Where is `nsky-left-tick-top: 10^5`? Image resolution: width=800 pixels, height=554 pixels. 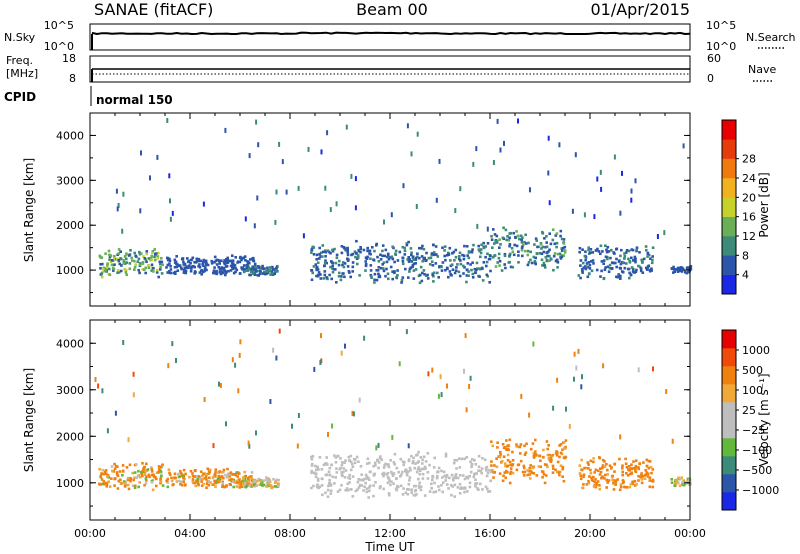 nsky-left-tick-top: 10^5 is located at coordinates (59, 25).